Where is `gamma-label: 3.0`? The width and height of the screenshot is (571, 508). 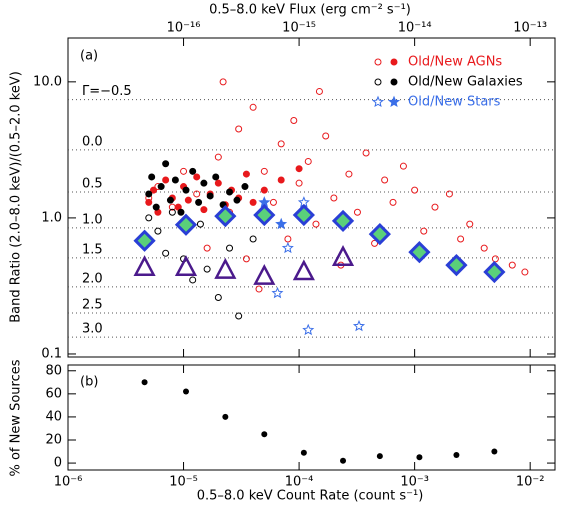 gamma-label: 3.0 is located at coordinates (92, 329).